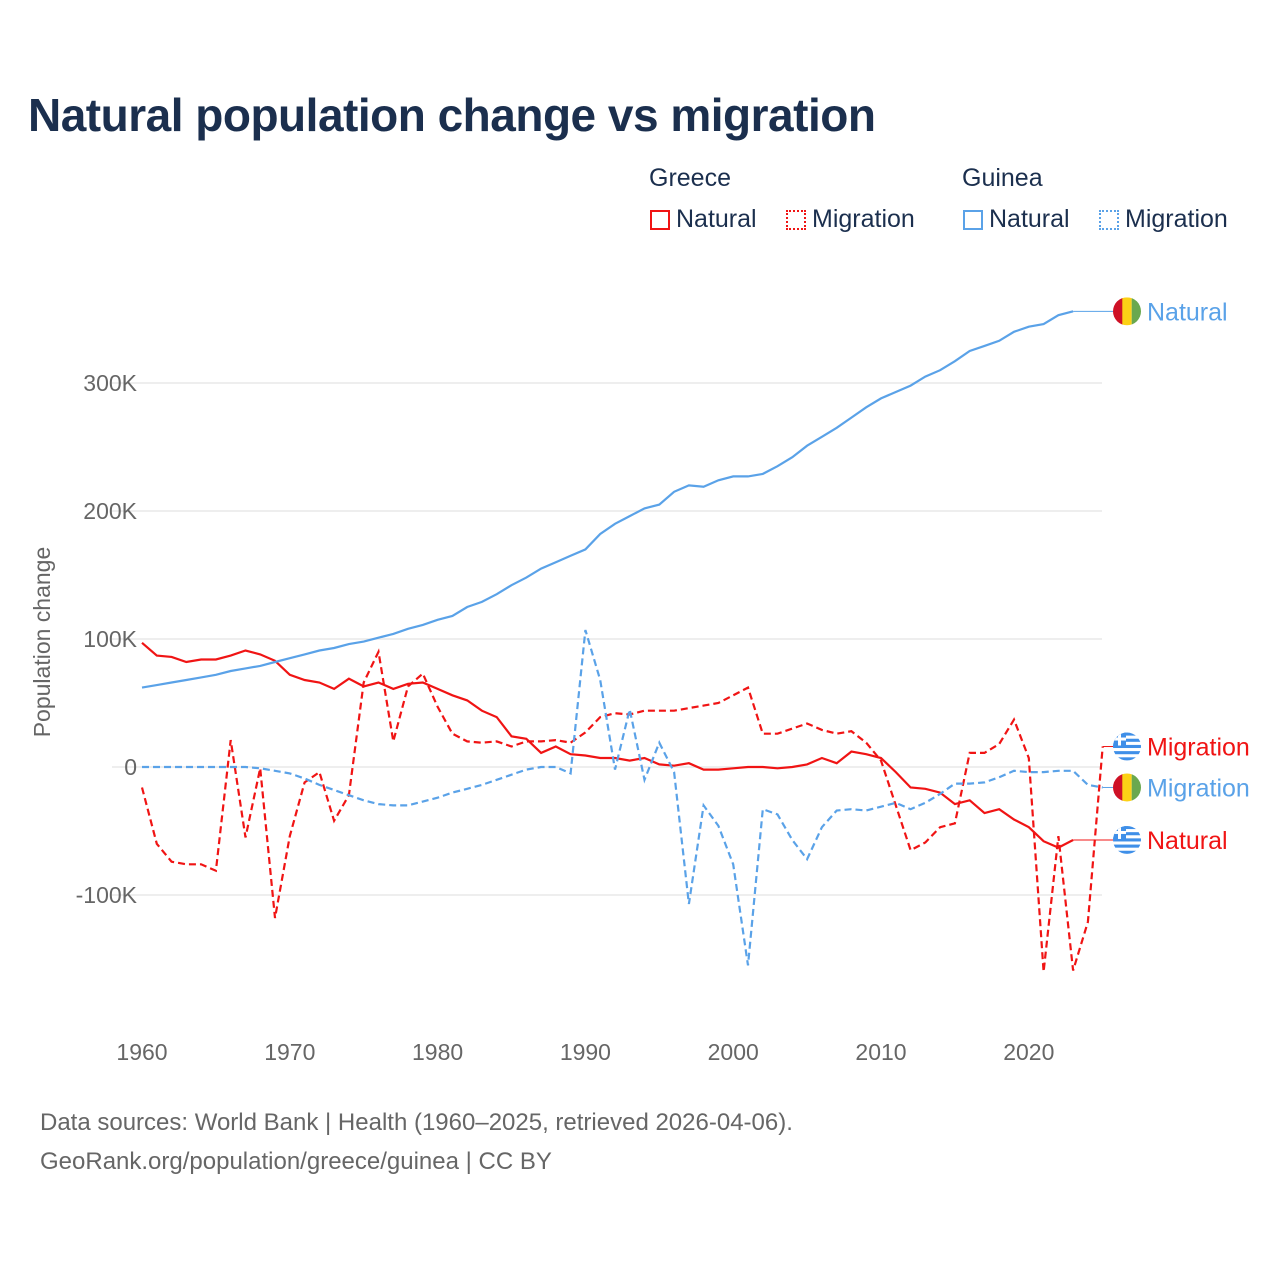 This screenshot has height=1280, width=1280. What do you see at coordinates (452, 115) in the screenshot?
I see `chart-title: Natural population change vs migration` at bounding box center [452, 115].